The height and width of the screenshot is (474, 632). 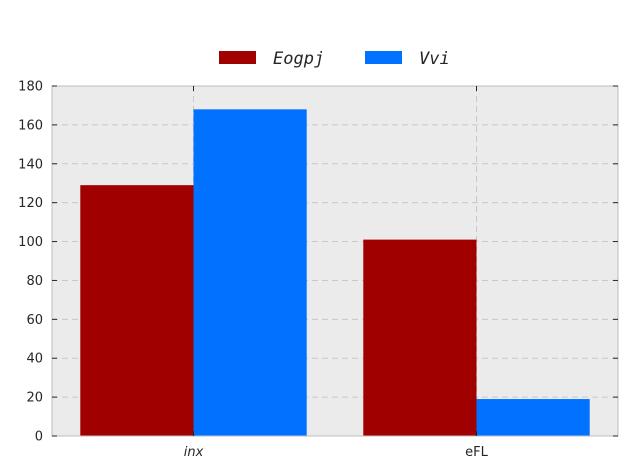 What do you see at coordinates (194, 452) in the screenshot?
I see `x-tick-label: inx` at bounding box center [194, 452].